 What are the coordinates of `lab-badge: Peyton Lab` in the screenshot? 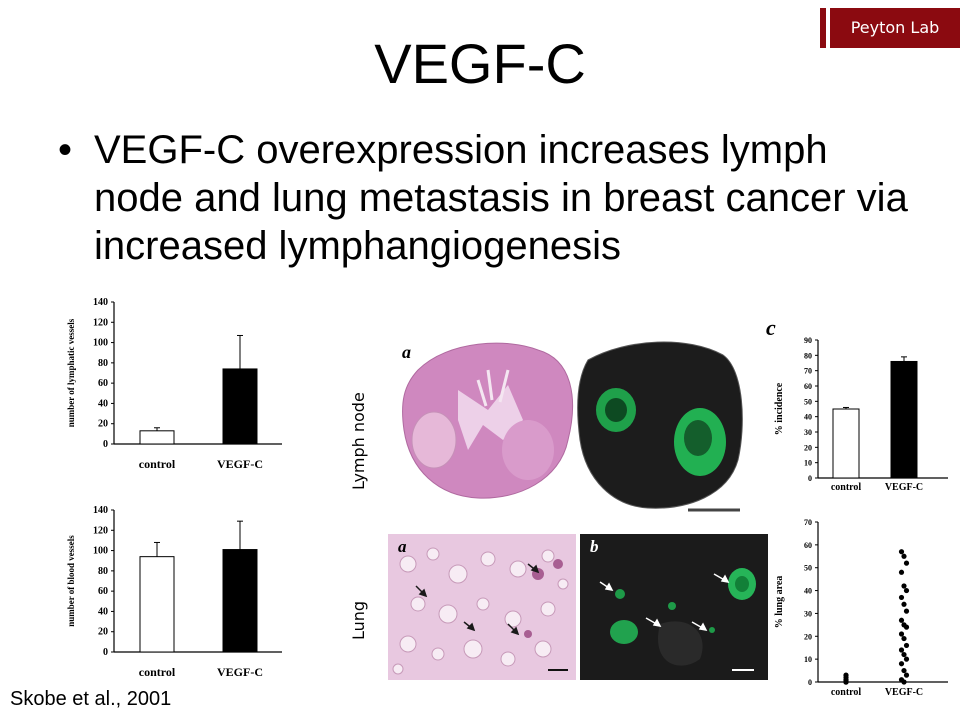 It's located at (890, 28).